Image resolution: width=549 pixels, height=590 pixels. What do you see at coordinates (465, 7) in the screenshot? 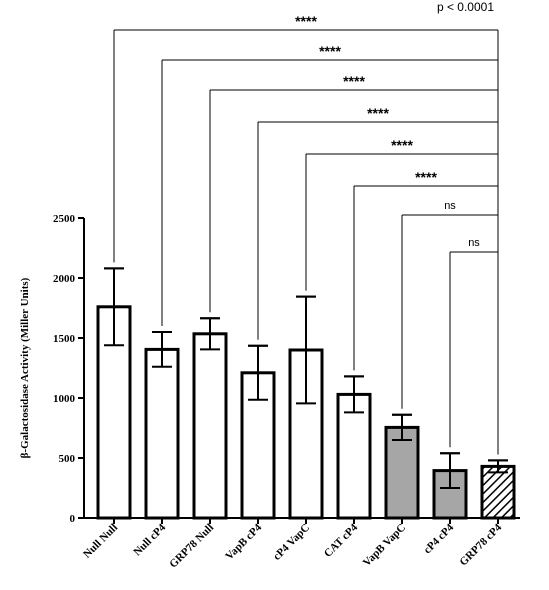
I see `p-value-label: p < 0.0001` at bounding box center [465, 7].